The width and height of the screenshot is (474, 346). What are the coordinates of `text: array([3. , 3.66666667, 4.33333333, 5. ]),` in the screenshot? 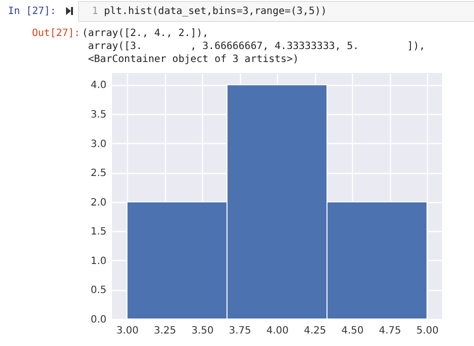 It's located at (256, 47).